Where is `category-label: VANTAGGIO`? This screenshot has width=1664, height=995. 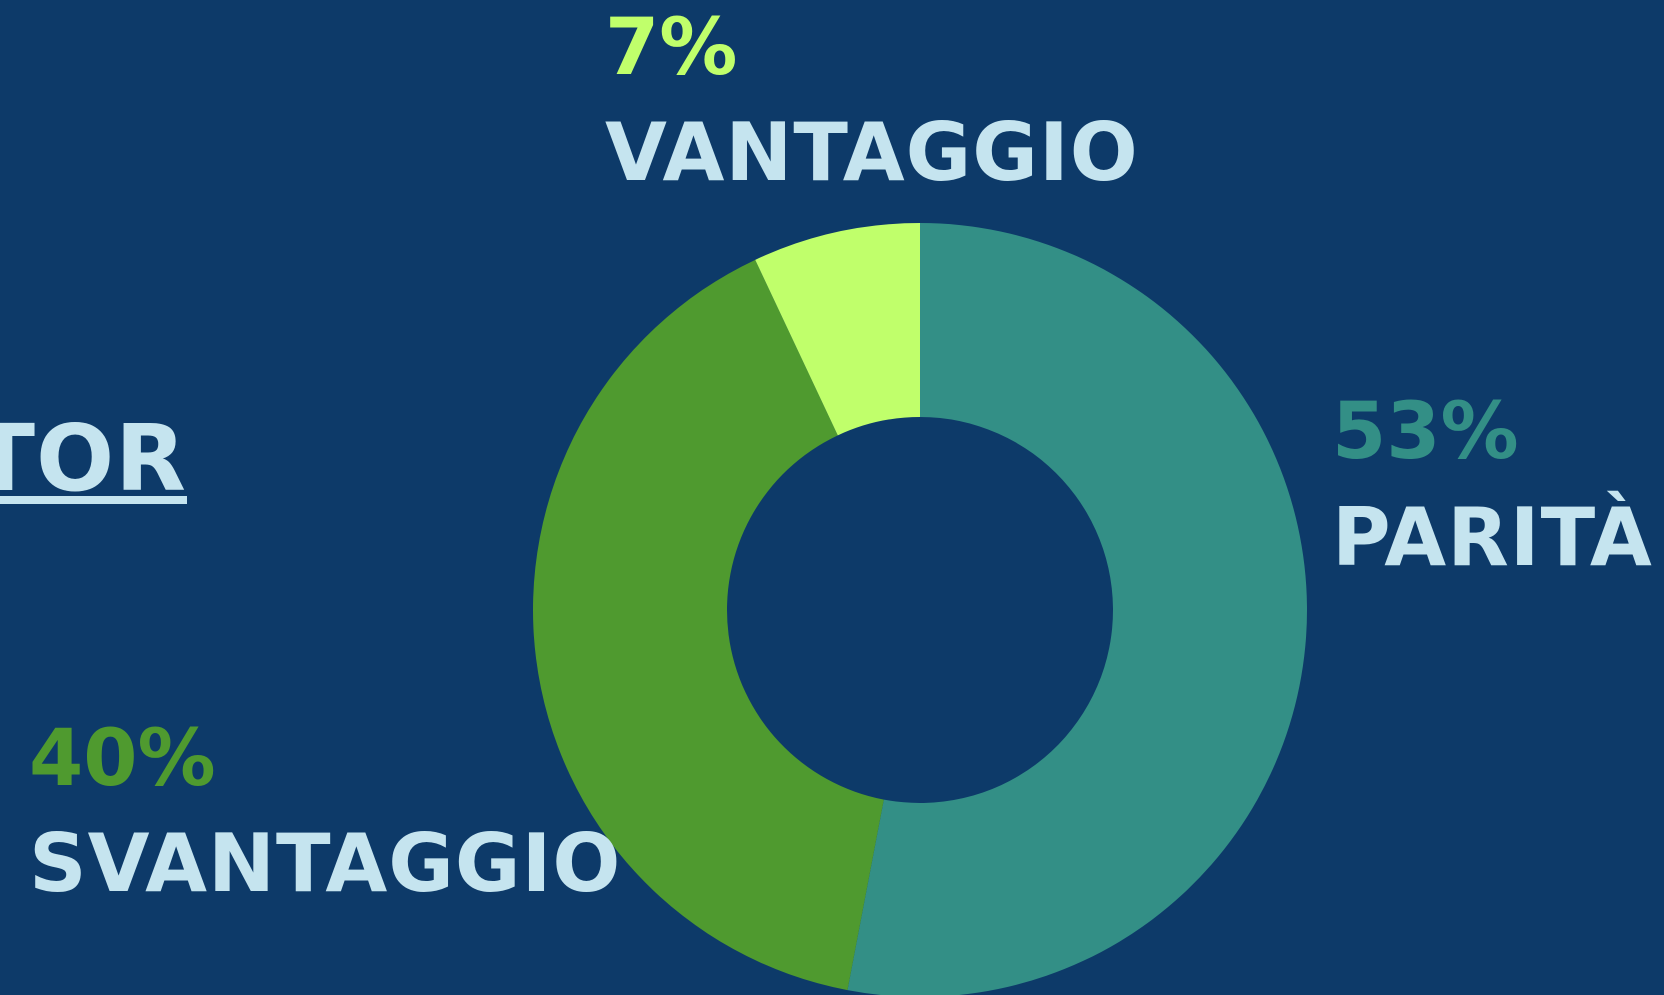
category-label: VANTAGGIO is located at coordinates (872, 152).